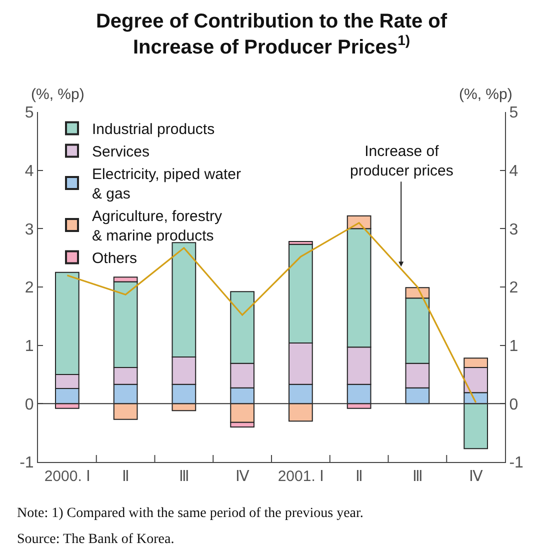  What do you see at coordinates (485, 94) in the screenshot?
I see `y2-axis-title: (%, %p)` at bounding box center [485, 94].